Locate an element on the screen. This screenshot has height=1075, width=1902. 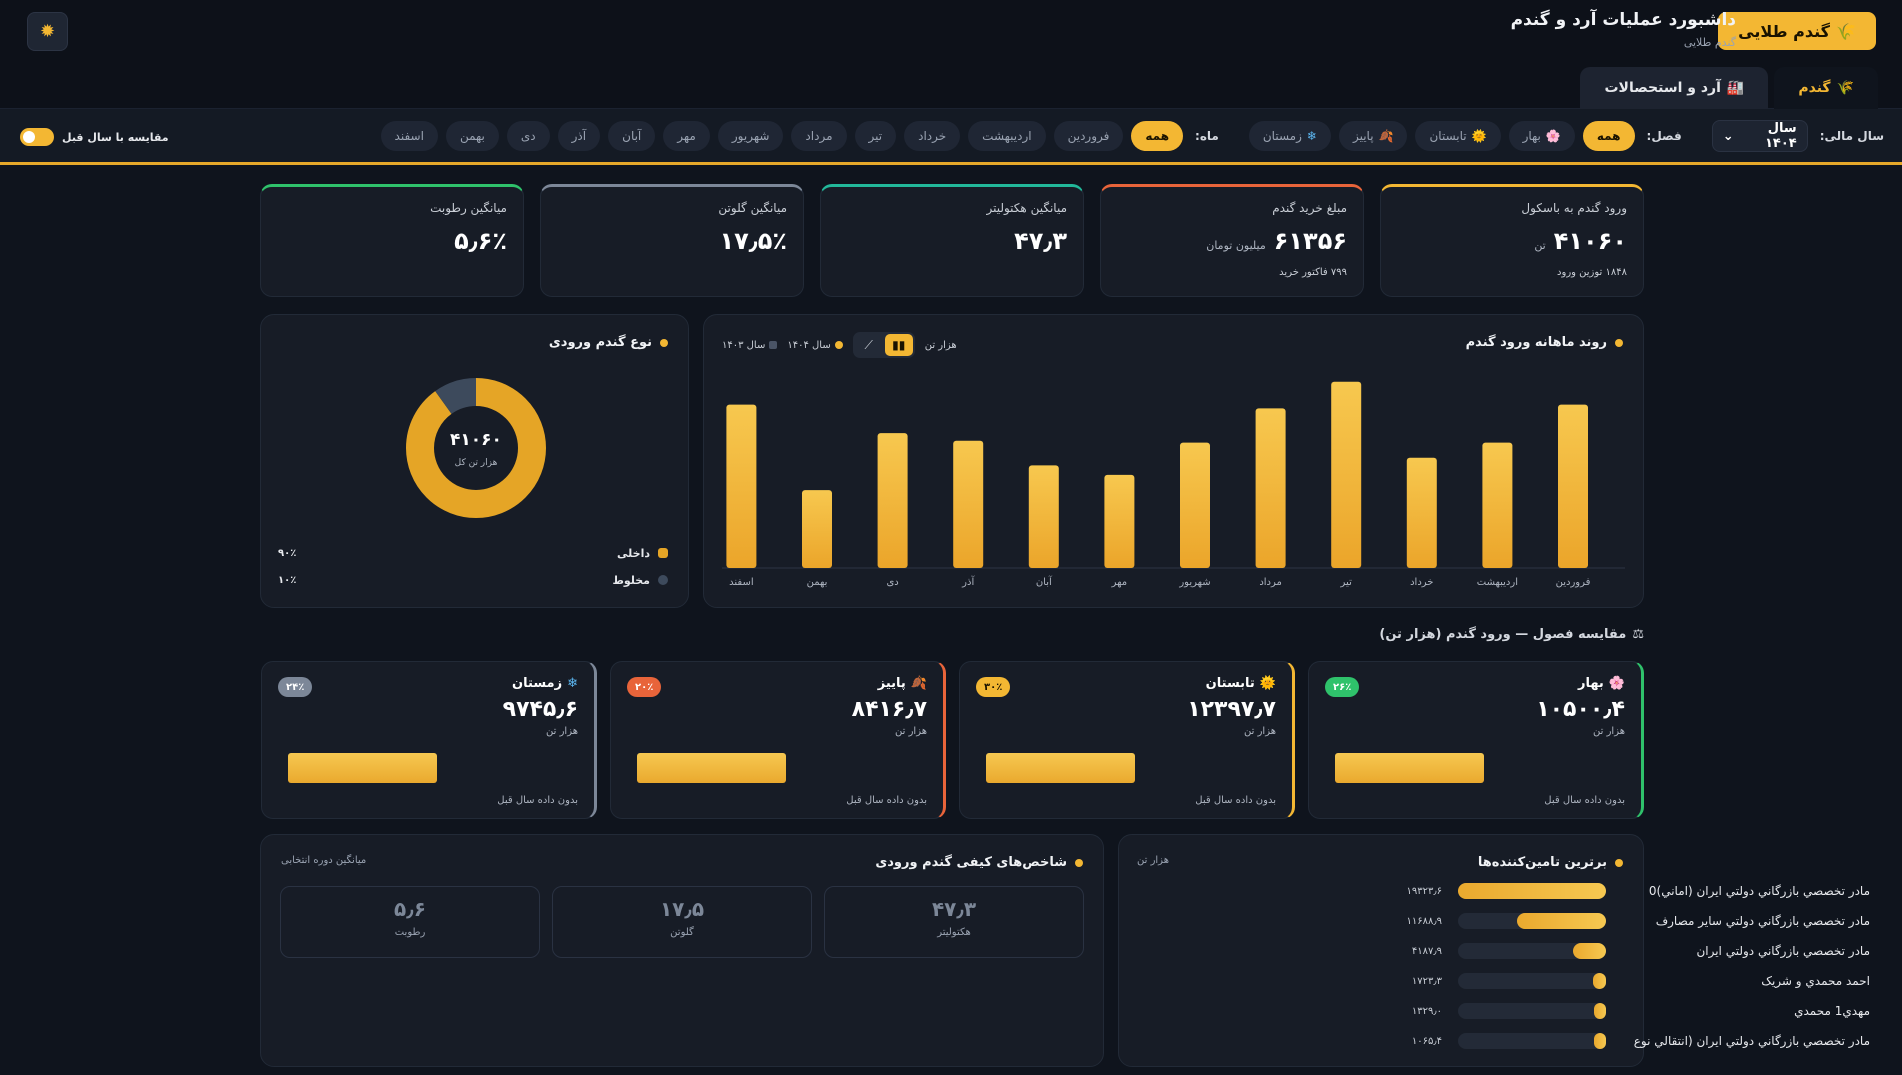
season-filter-winter: ❄ زمستان is located at coordinates (1289, 136).